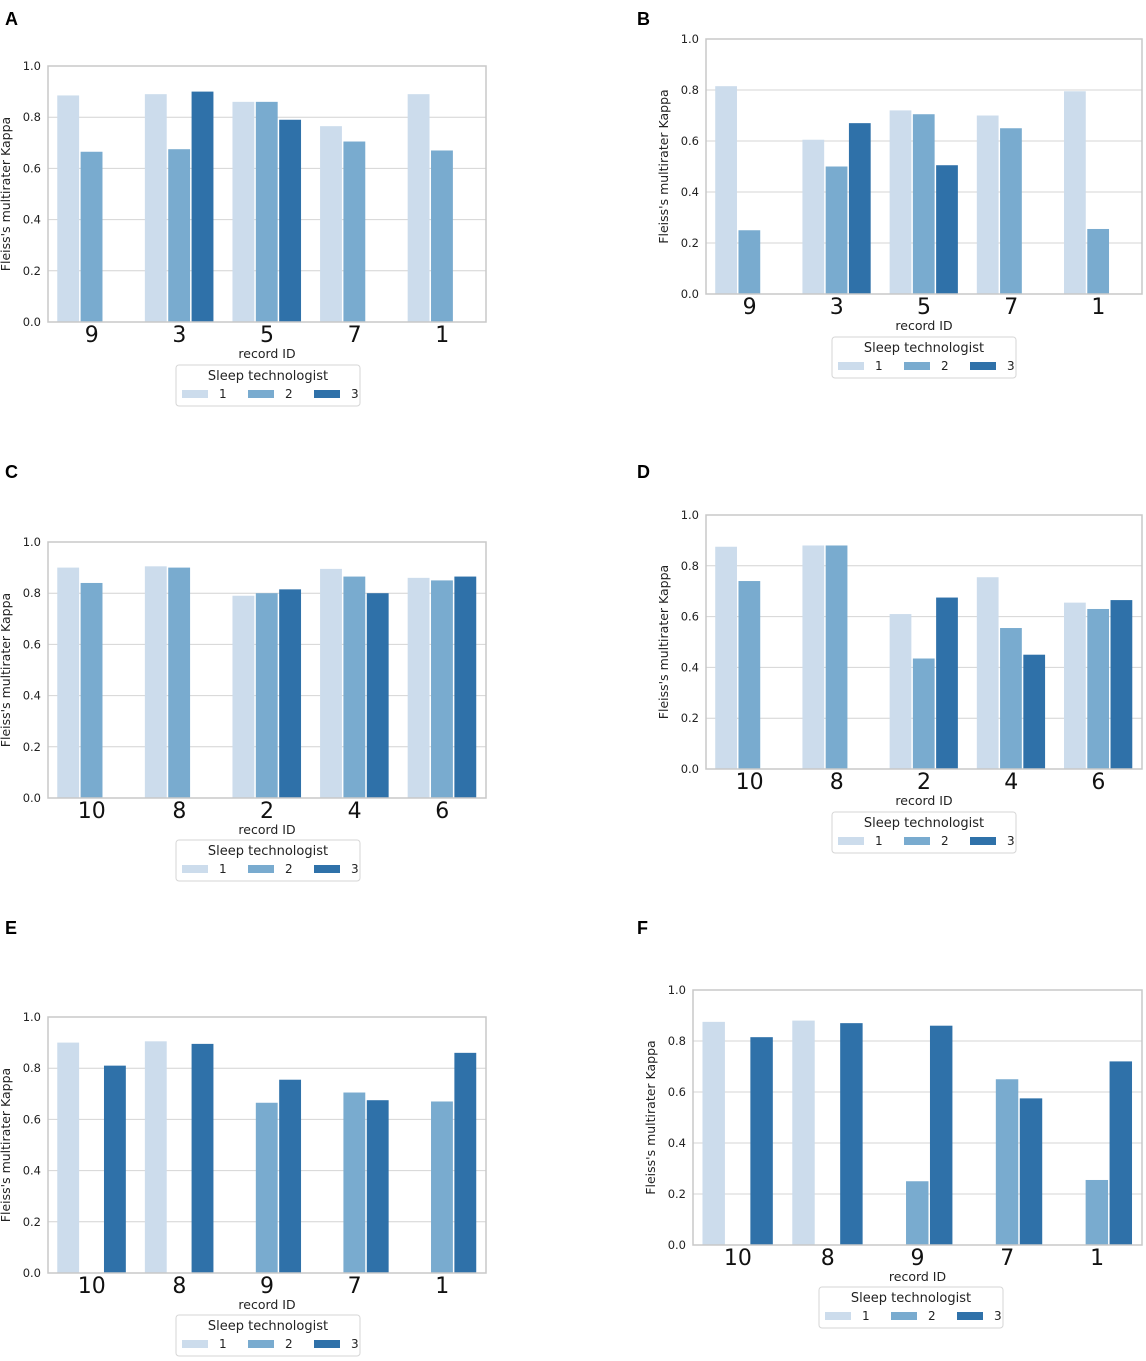 The width and height of the screenshot is (1146, 1361). Describe the element at coordinates (11, 928) in the screenshot. I see `panel-letter: E` at that location.